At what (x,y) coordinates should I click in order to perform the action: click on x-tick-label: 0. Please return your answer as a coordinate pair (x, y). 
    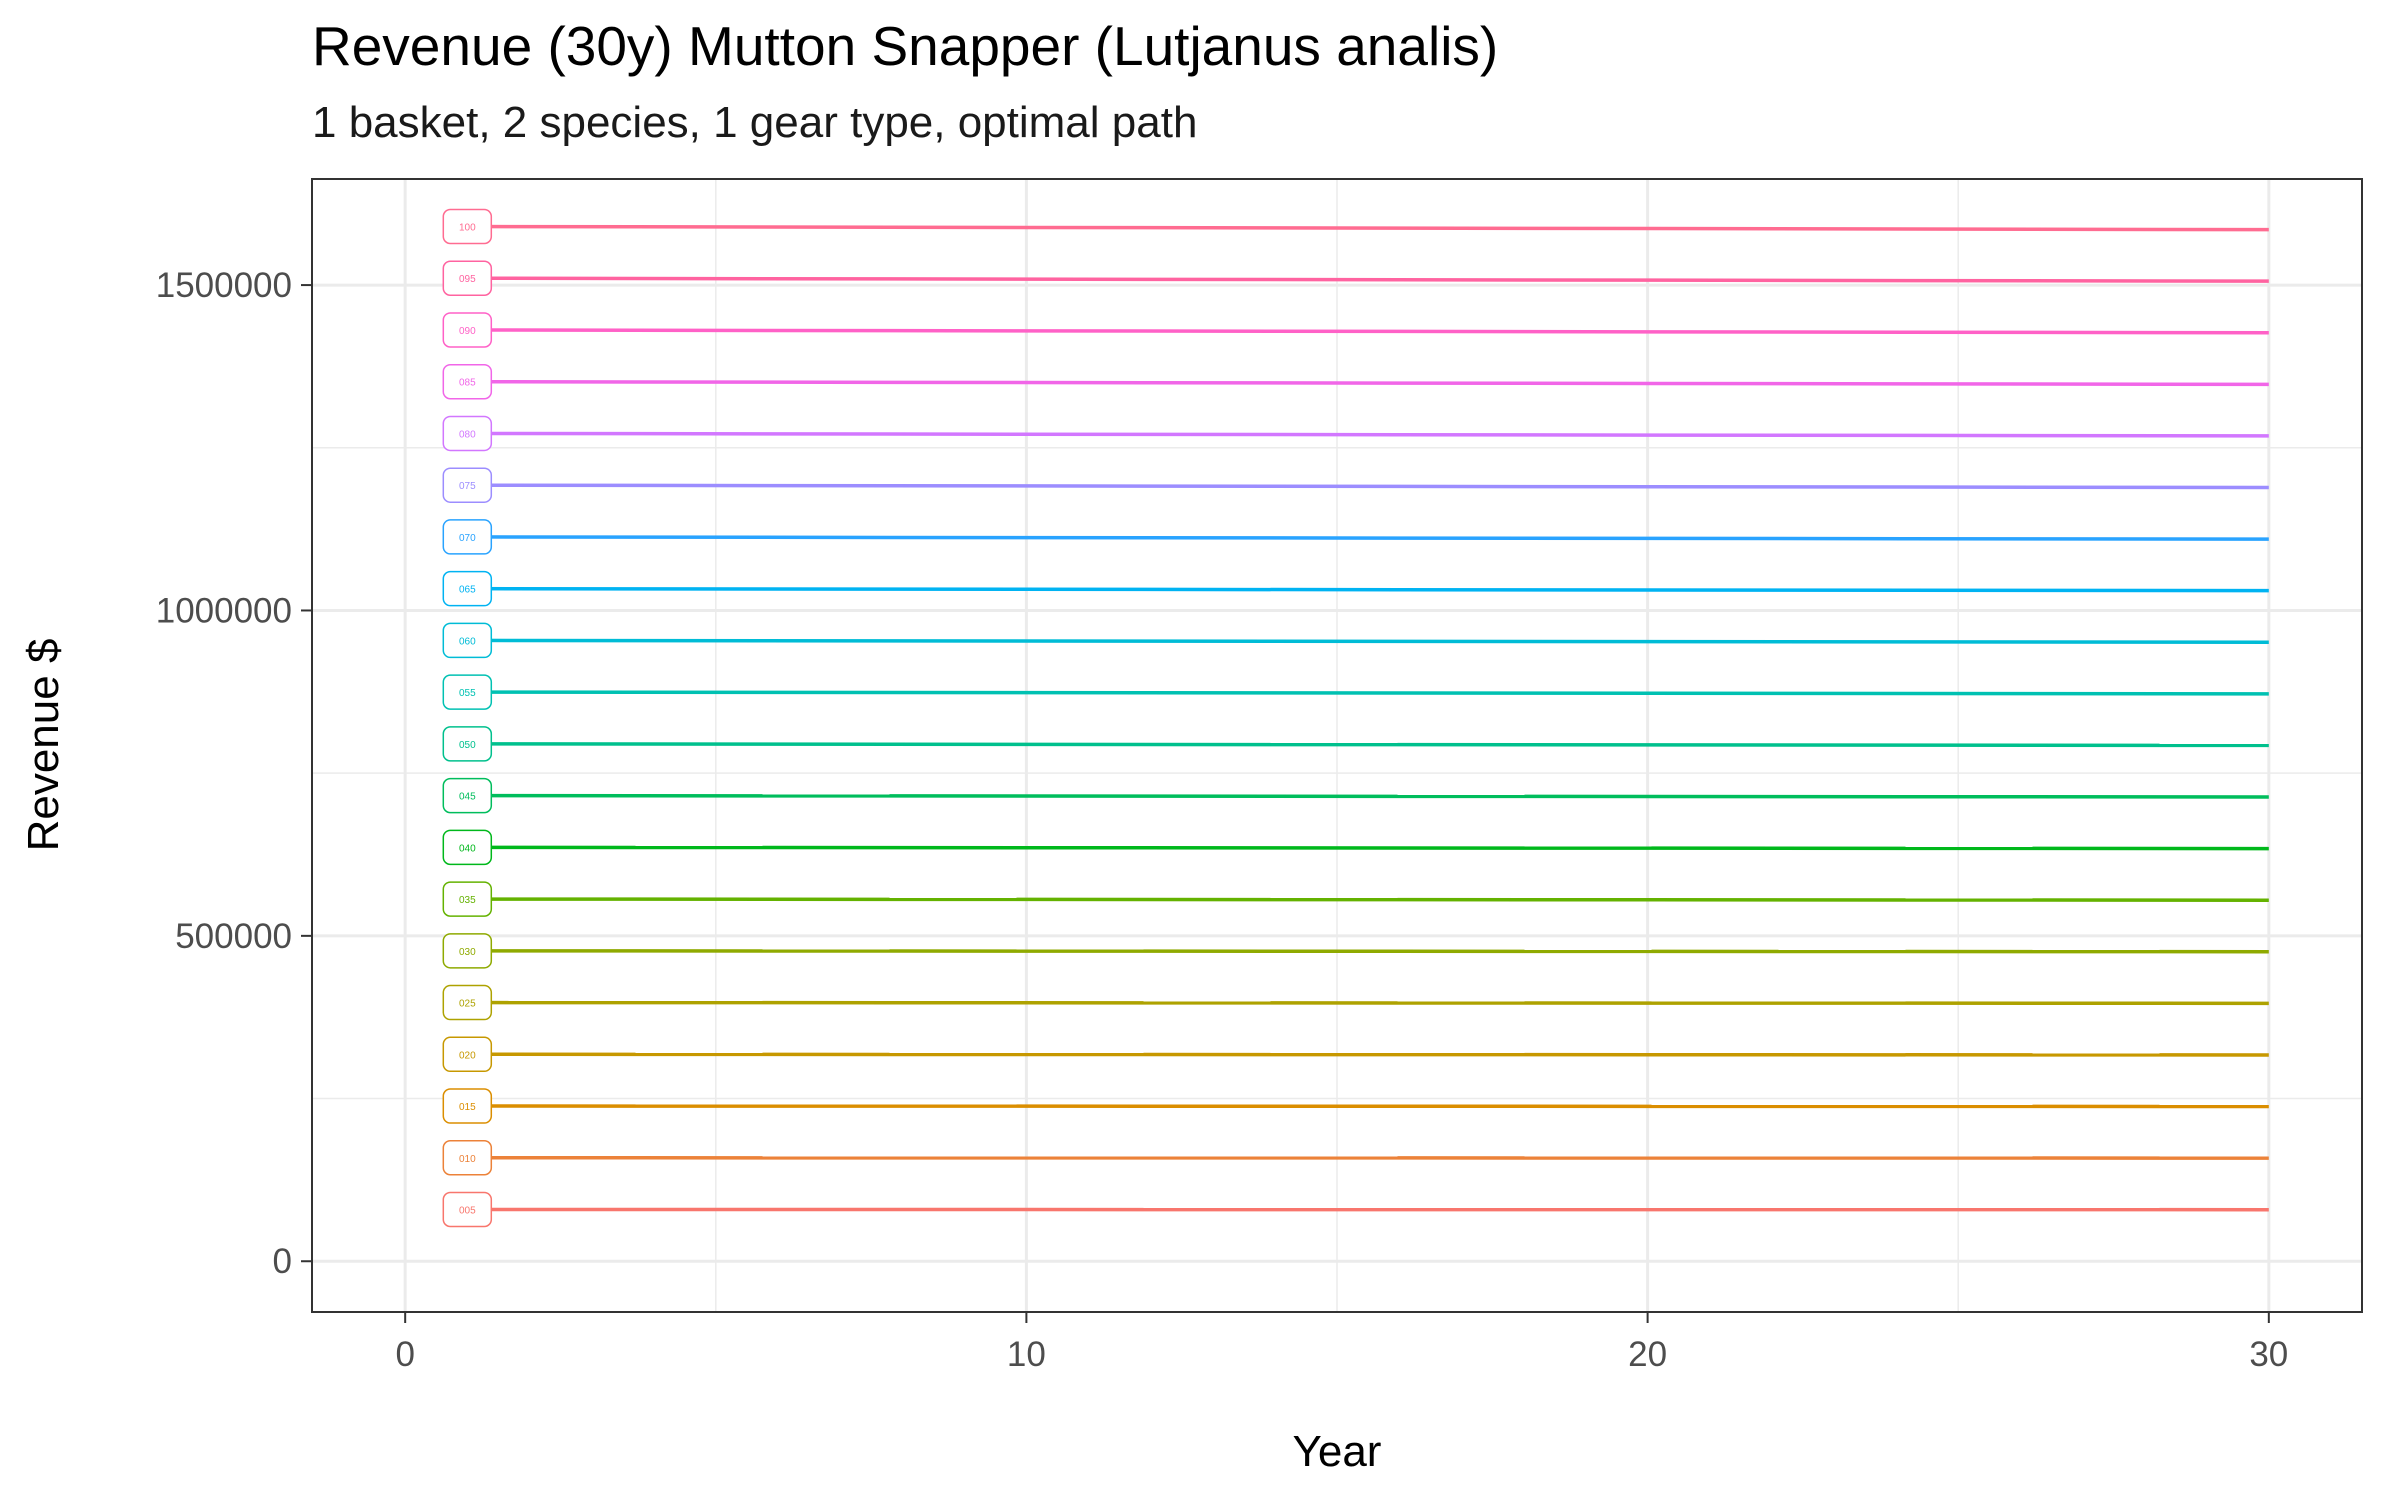
    Looking at the image, I should click on (404, 1354).